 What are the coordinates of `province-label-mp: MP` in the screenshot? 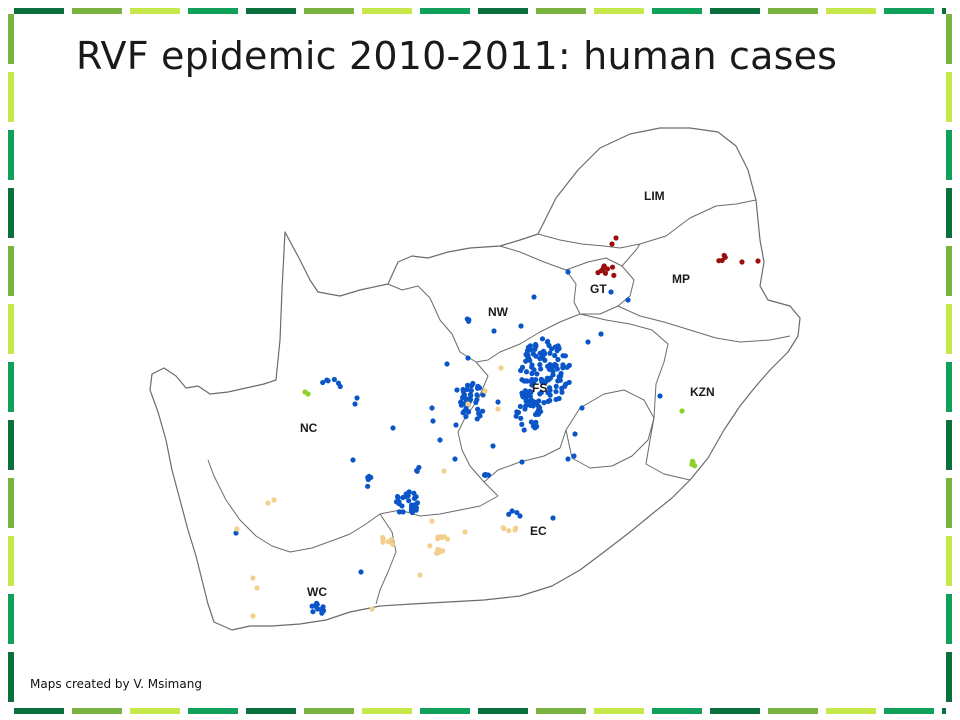 It's located at (681, 279).